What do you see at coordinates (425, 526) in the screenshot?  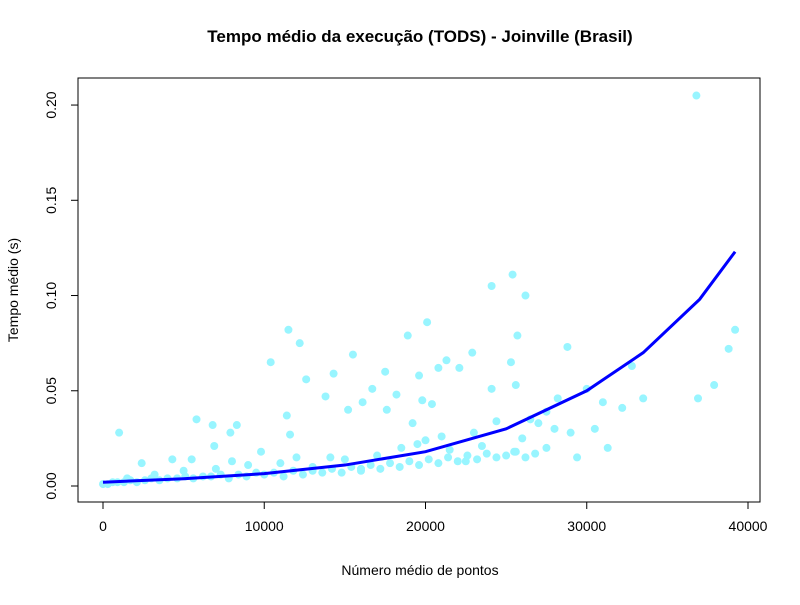 I see `x-tick-label: 20000` at bounding box center [425, 526].